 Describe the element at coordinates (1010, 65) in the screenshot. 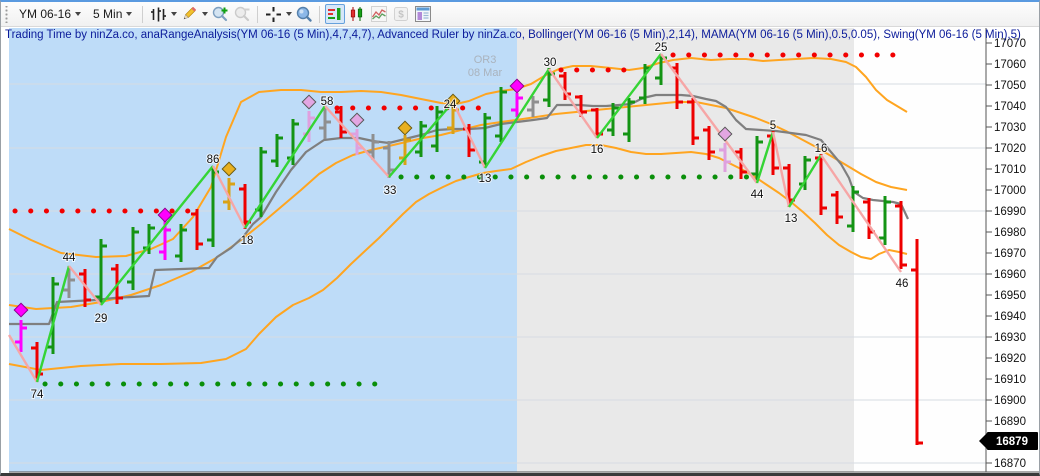

I see `svg-text: 17060` at that location.